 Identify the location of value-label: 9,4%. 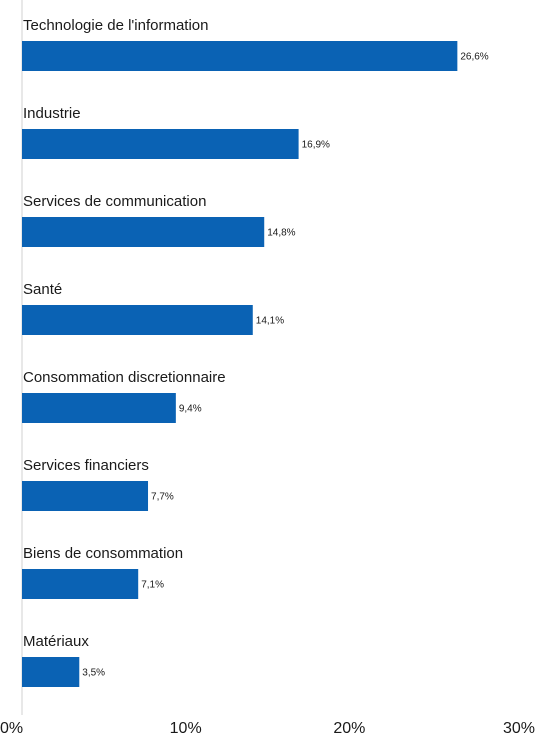
(190, 409).